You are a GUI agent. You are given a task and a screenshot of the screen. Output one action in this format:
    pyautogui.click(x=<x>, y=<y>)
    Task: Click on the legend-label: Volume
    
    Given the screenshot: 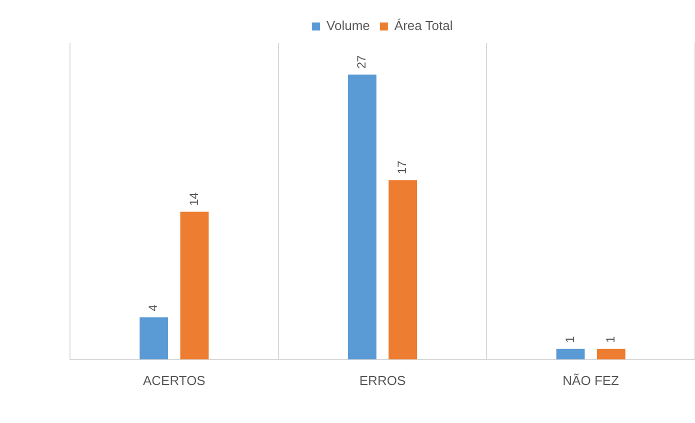 What is the action you would take?
    pyautogui.click(x=348, y=26)
    